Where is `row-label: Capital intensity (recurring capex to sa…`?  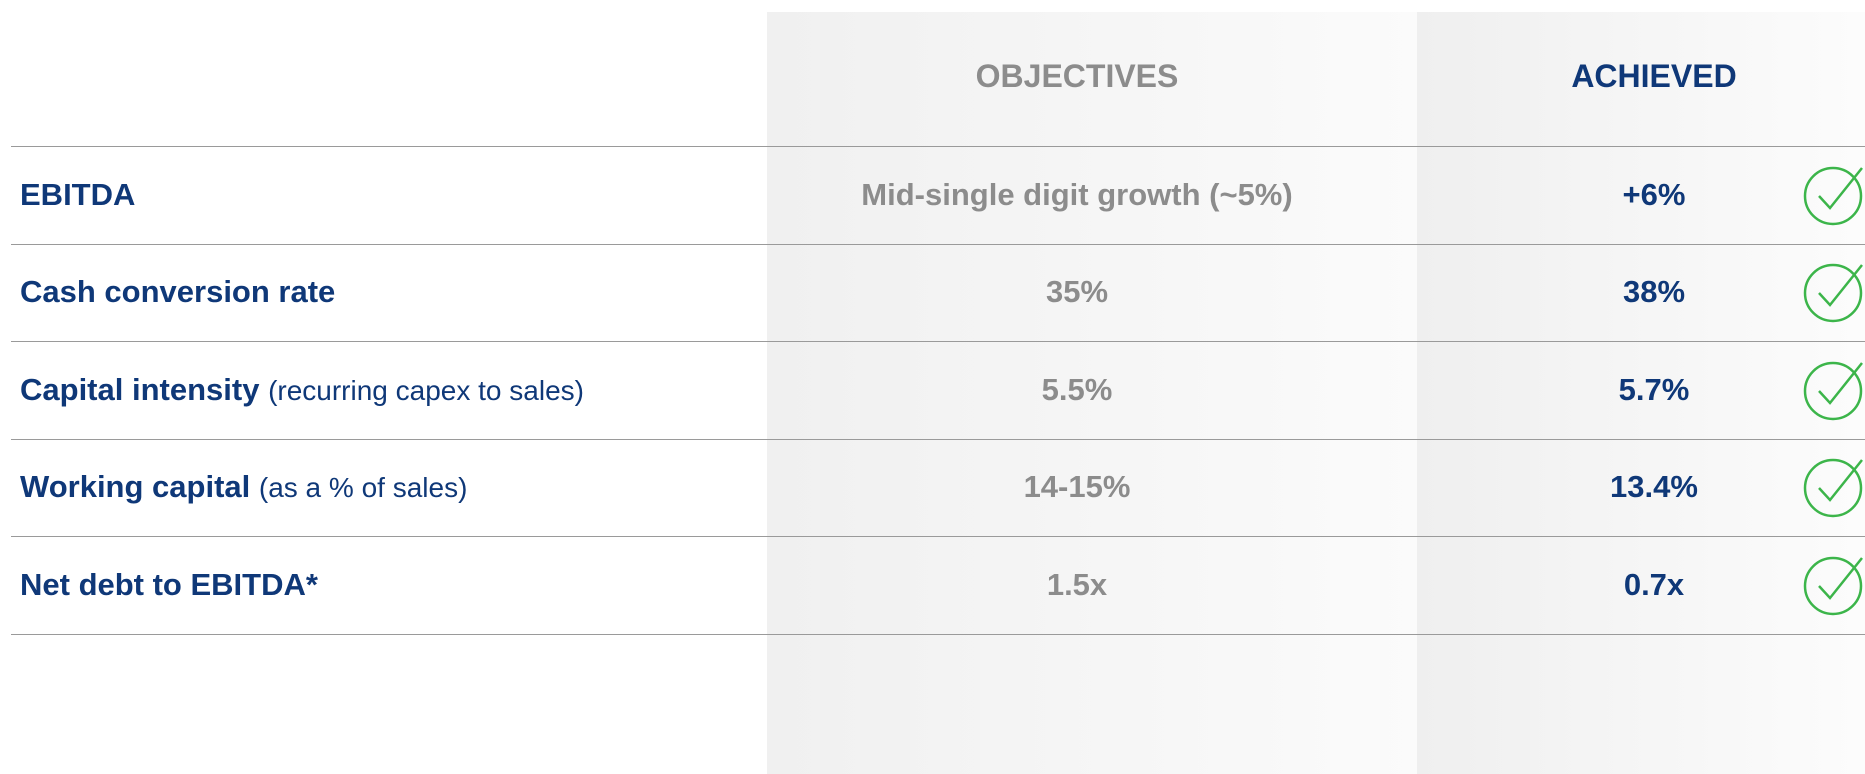
row-label: Capital intensity (recurring capex to sa… is located at coordinates (302, 390).